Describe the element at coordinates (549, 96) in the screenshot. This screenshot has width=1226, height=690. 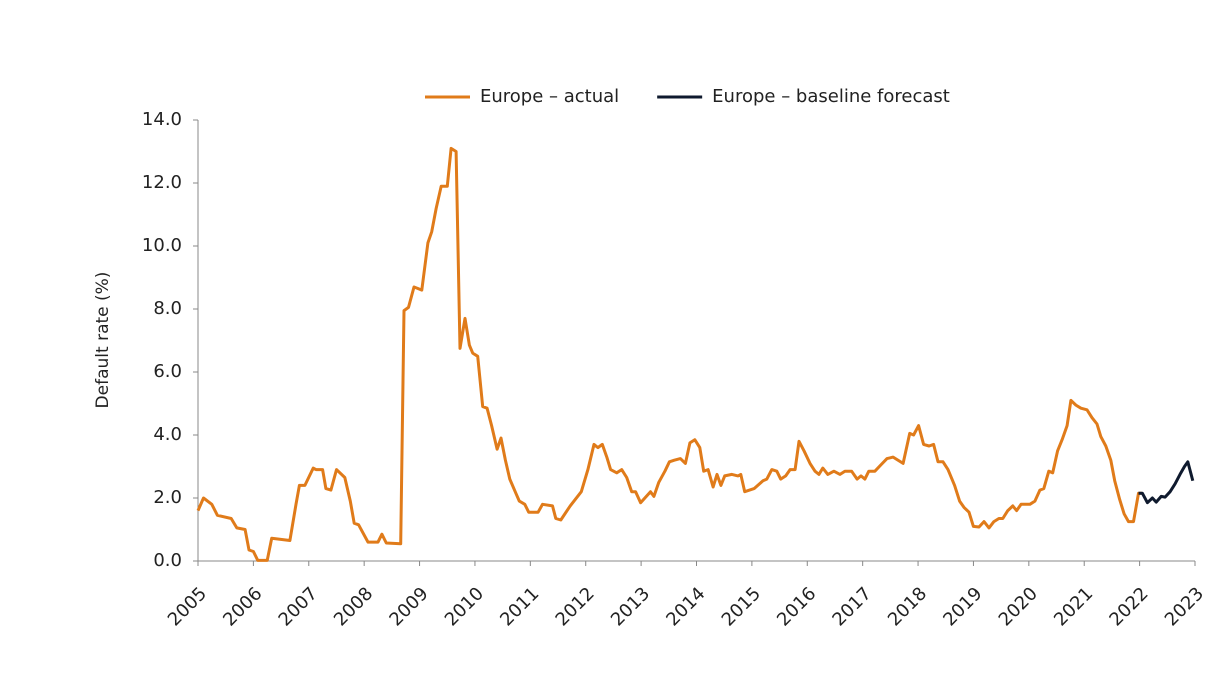
I see `legend-label: Europe – actual` at that location.